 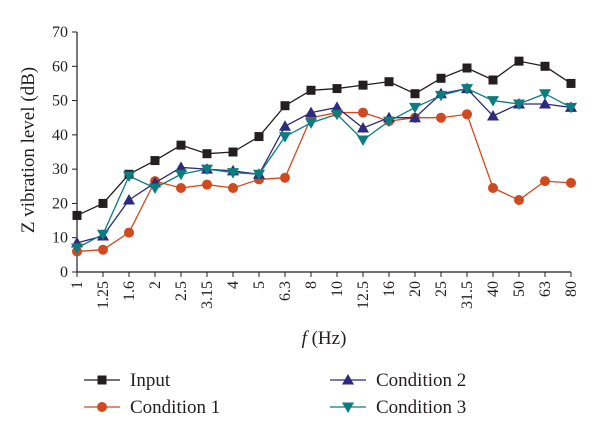 I want to click on legend-label: Input, so click(x=150, y=380).